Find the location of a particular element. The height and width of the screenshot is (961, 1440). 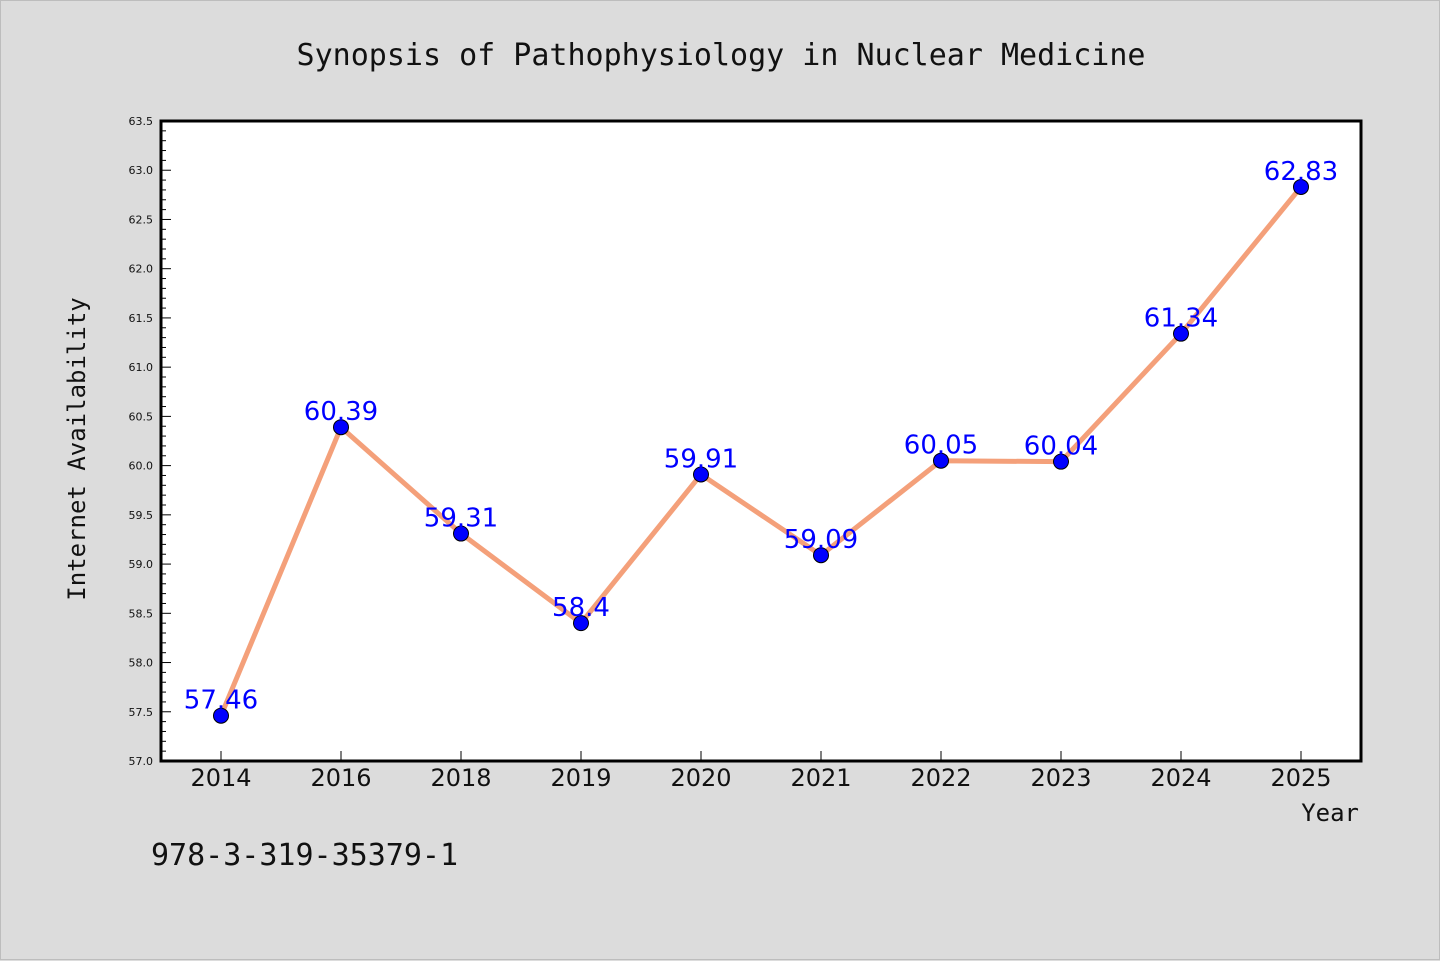

x-tick-label: 2018 is located at coordinates (460, 778).